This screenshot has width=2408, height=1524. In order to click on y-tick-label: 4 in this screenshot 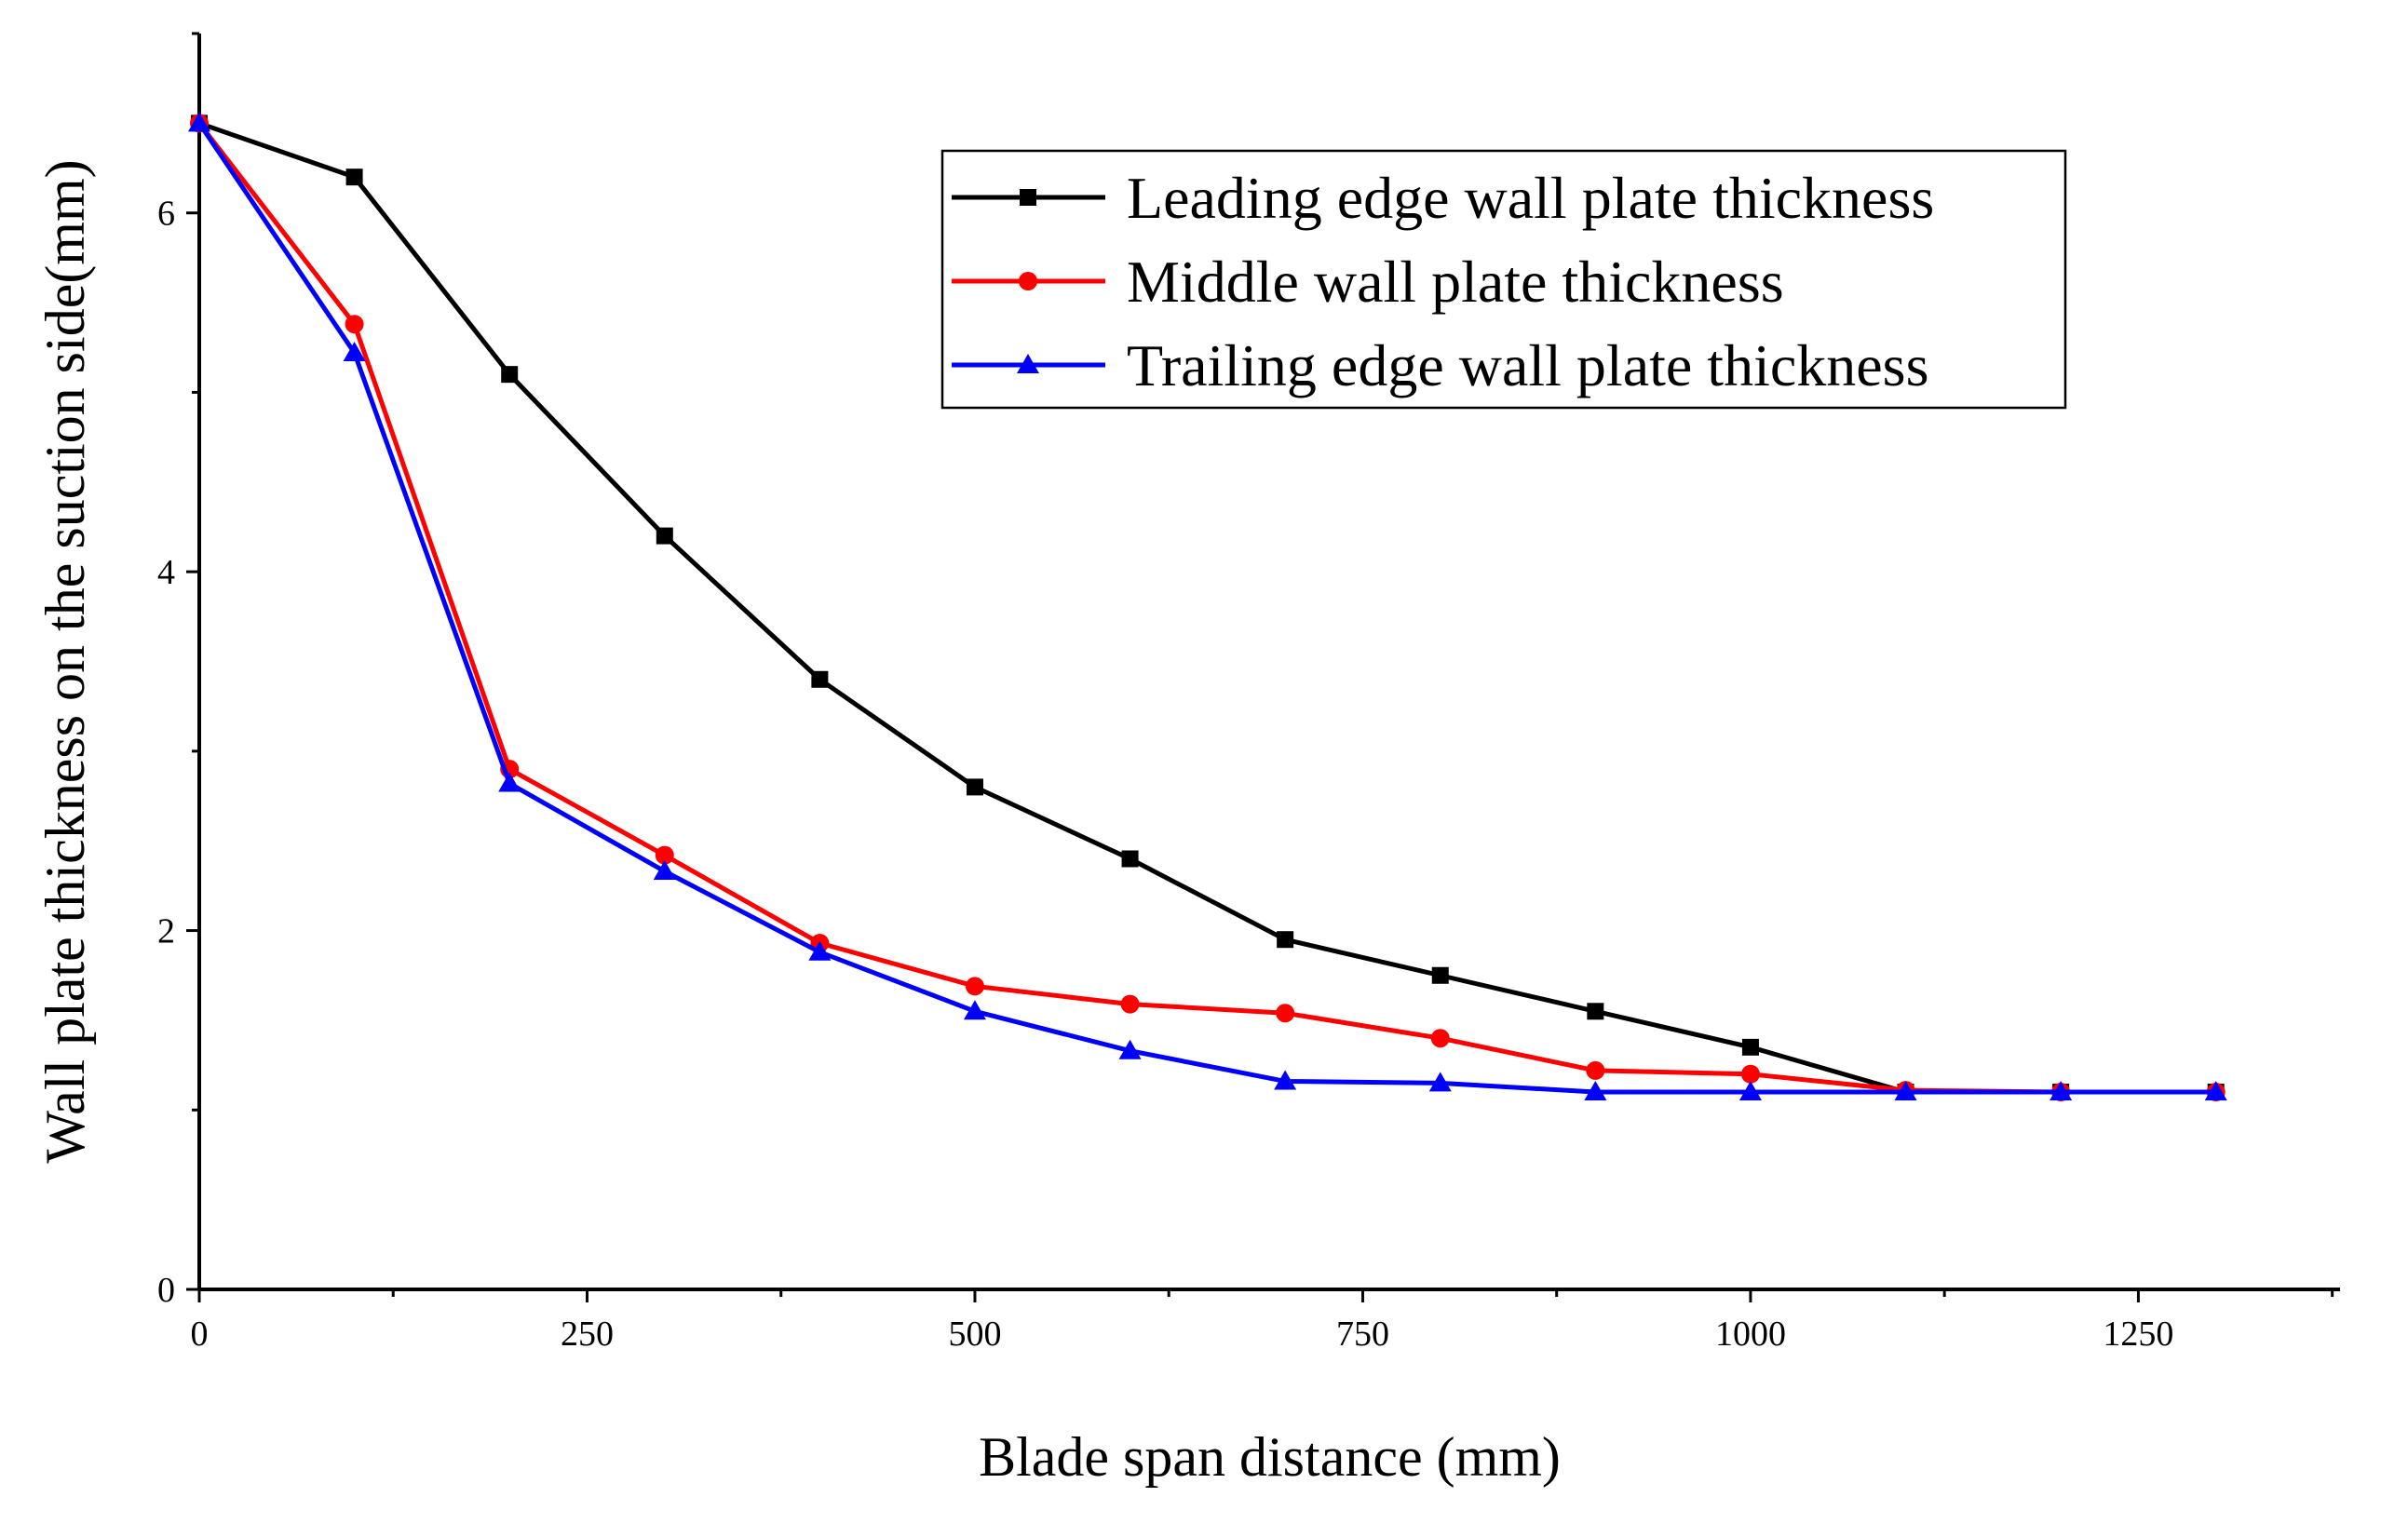, I will do `click(166, 573)`.